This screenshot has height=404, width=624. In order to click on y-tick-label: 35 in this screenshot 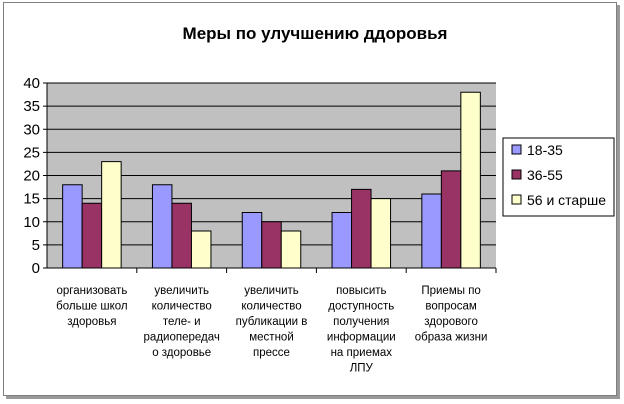, I will do `click(31, 106)`.